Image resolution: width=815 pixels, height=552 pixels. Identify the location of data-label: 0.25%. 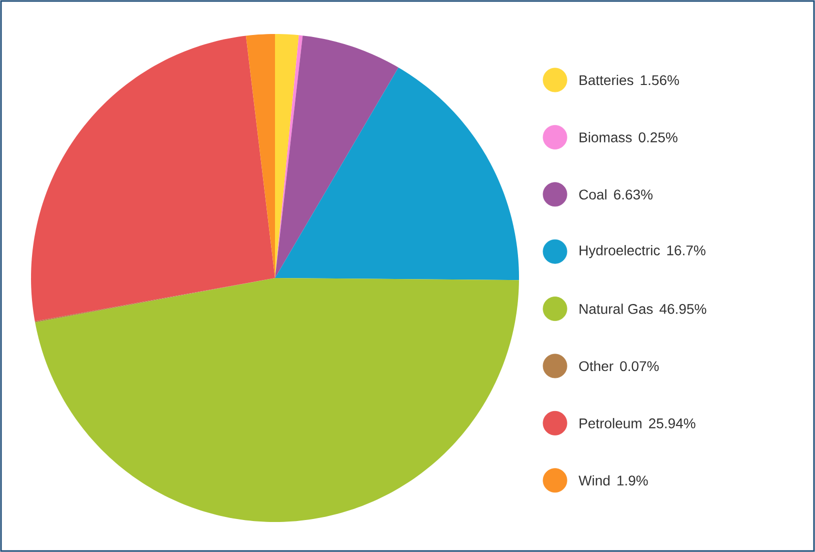
(658, 137).